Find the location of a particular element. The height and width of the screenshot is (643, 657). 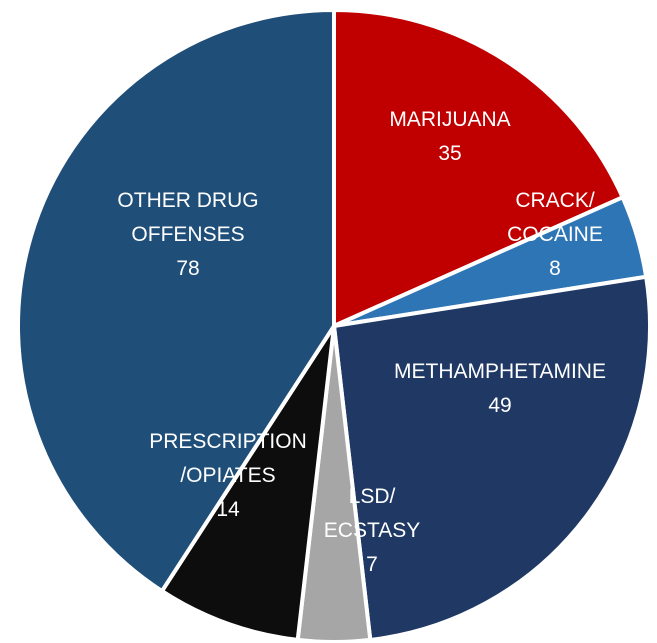

data-label-category: COCAINE is located at coordinates (555, 234).